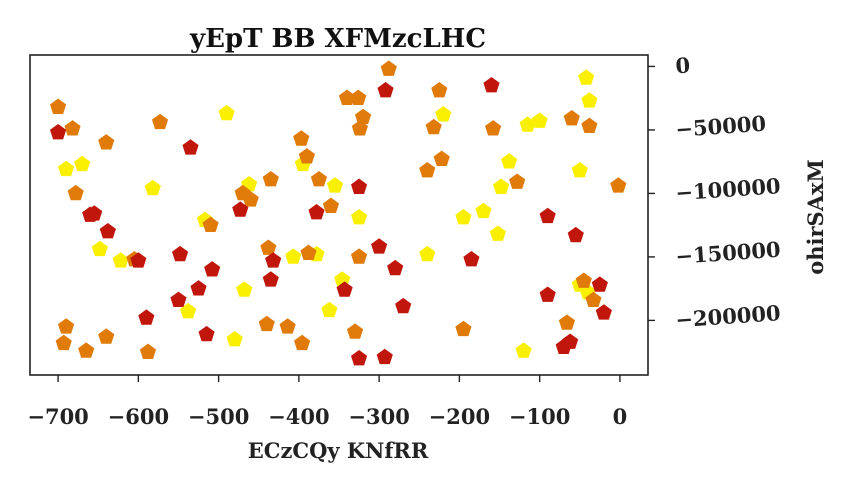 The image size is (854, 488). What do you see at coordinates (459, 416) in the screenshot?
I see `x-tick-label: −200` at bounding box center [459, 416].